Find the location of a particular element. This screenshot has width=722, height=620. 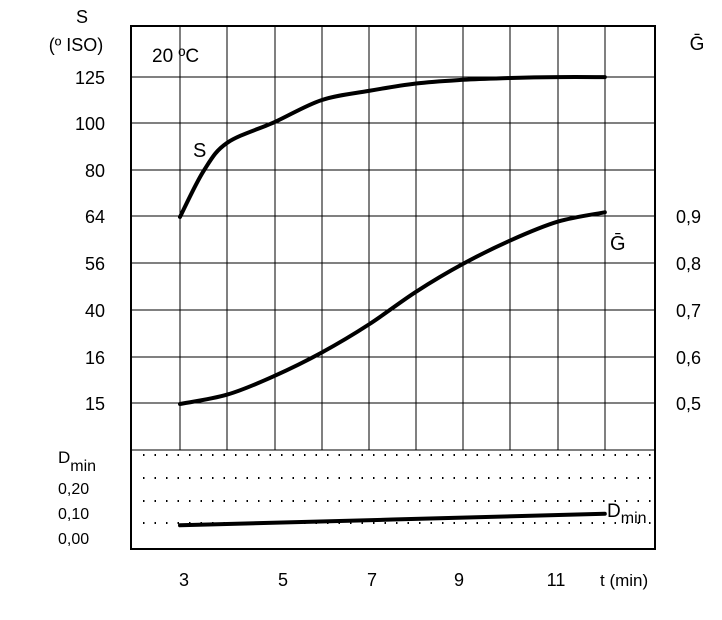

right-tick-label: 0,8 is located at coordinates (688, 264).